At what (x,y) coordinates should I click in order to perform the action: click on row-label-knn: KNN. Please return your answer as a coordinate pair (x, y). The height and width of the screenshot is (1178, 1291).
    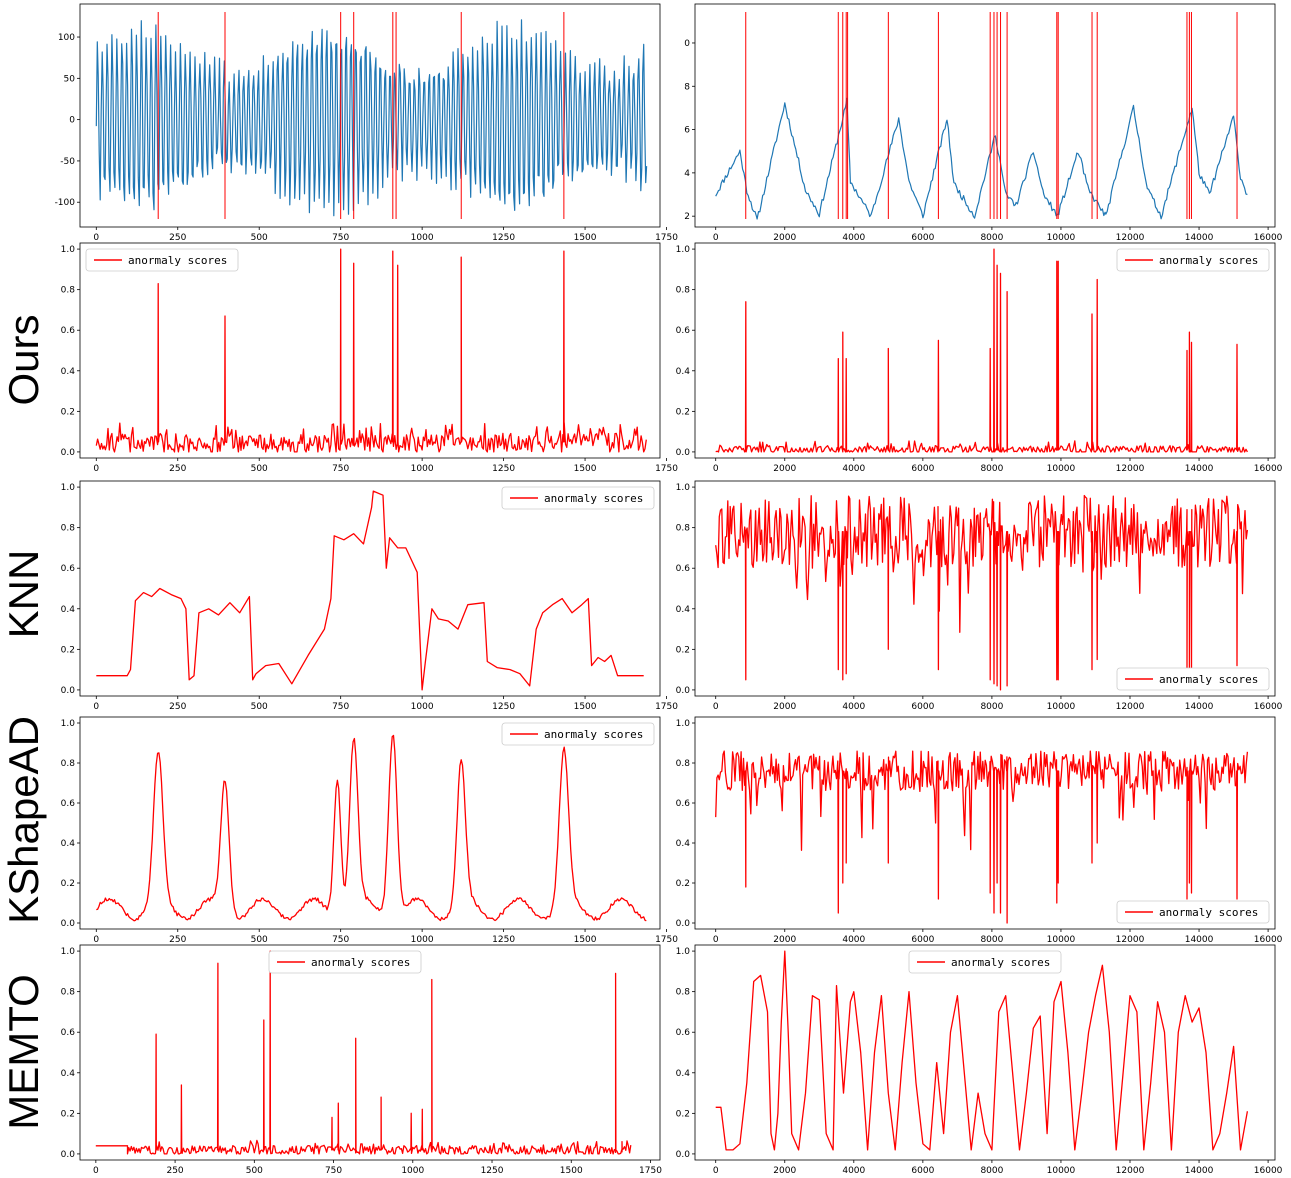
    Looking at the image, I should click on (23, 594).